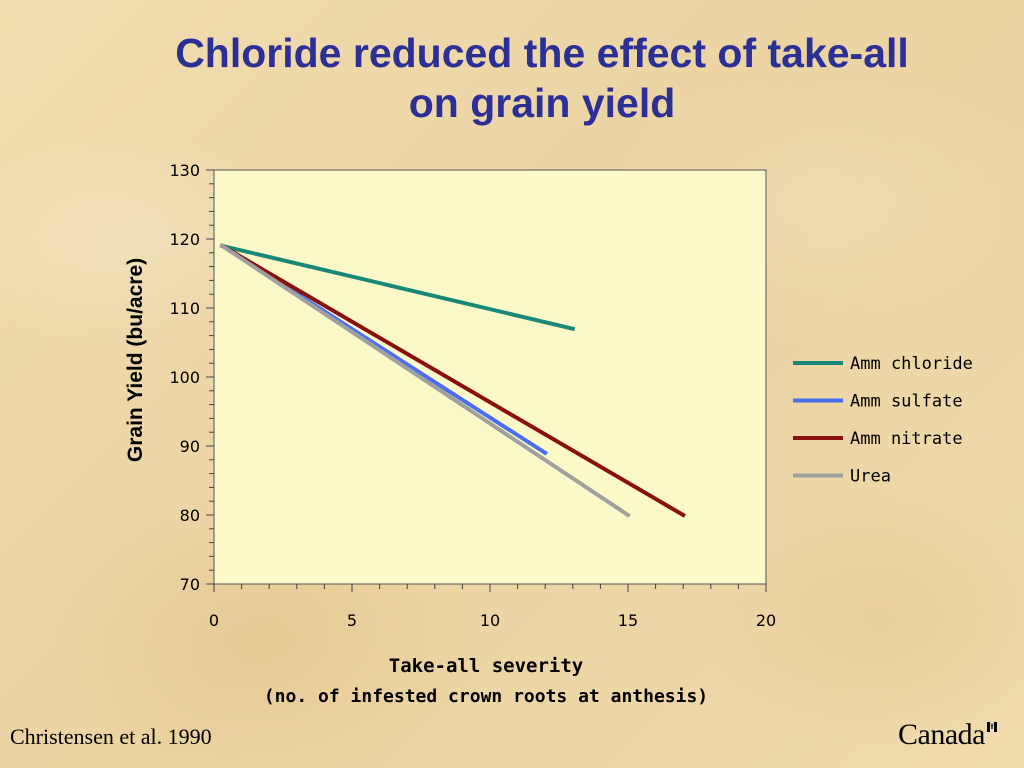  What do you see at coordinates (992, 727) in the screenshot?
I see `flag-icon` at bounding box center [992, 727].